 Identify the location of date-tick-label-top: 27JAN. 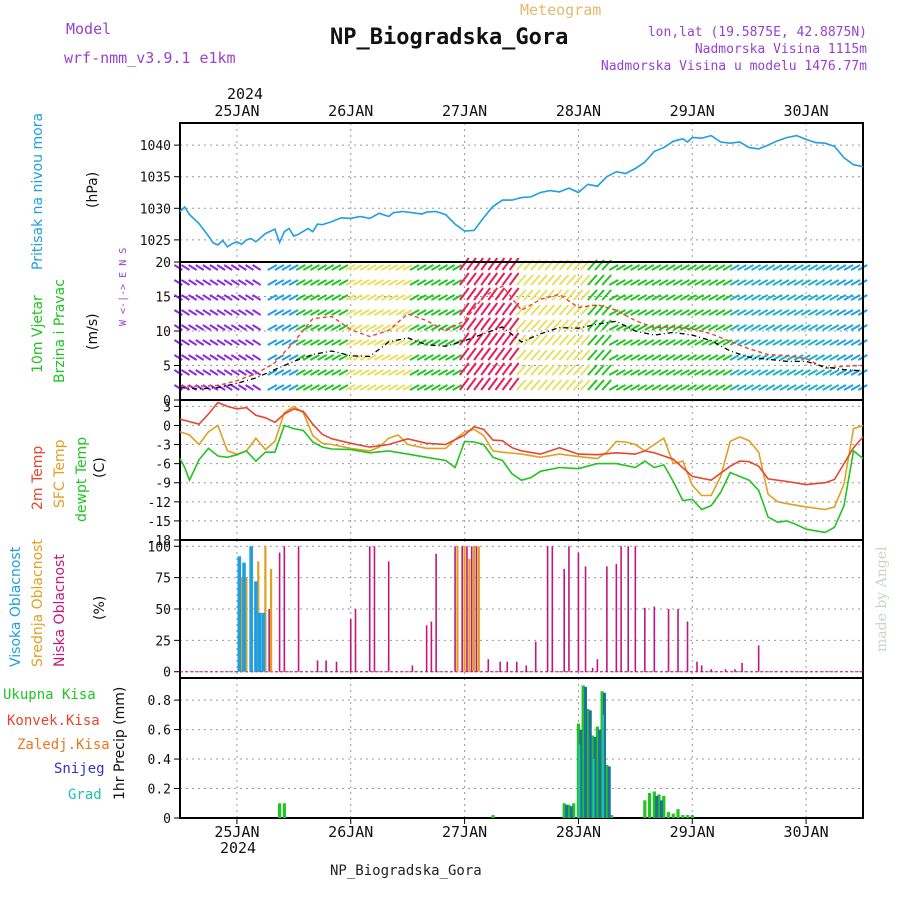
(464, 111).